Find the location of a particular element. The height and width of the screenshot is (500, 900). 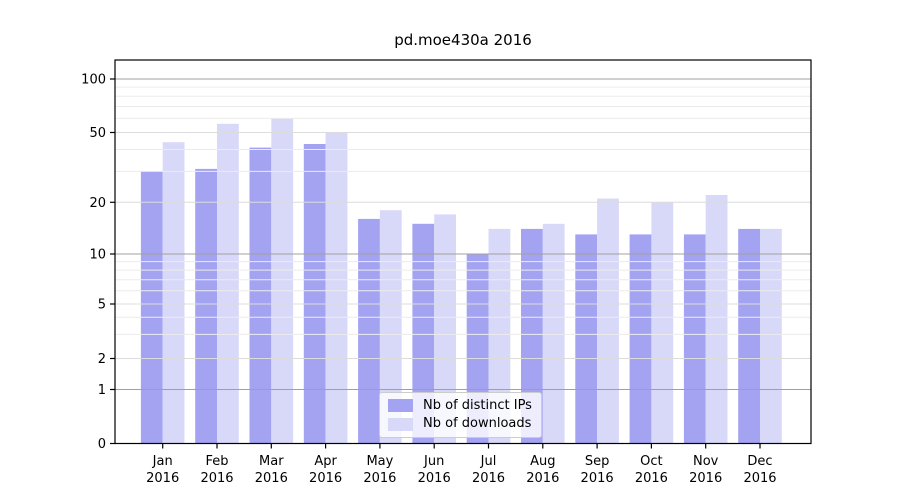

x-tick-label-mar: Mar is located at coordinates (271, 461).